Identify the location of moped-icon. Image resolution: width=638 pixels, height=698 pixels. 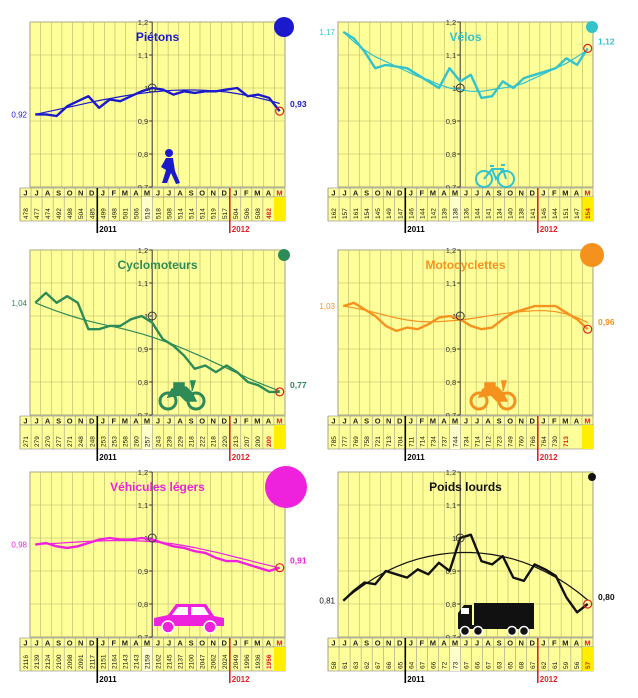
(182, 395).